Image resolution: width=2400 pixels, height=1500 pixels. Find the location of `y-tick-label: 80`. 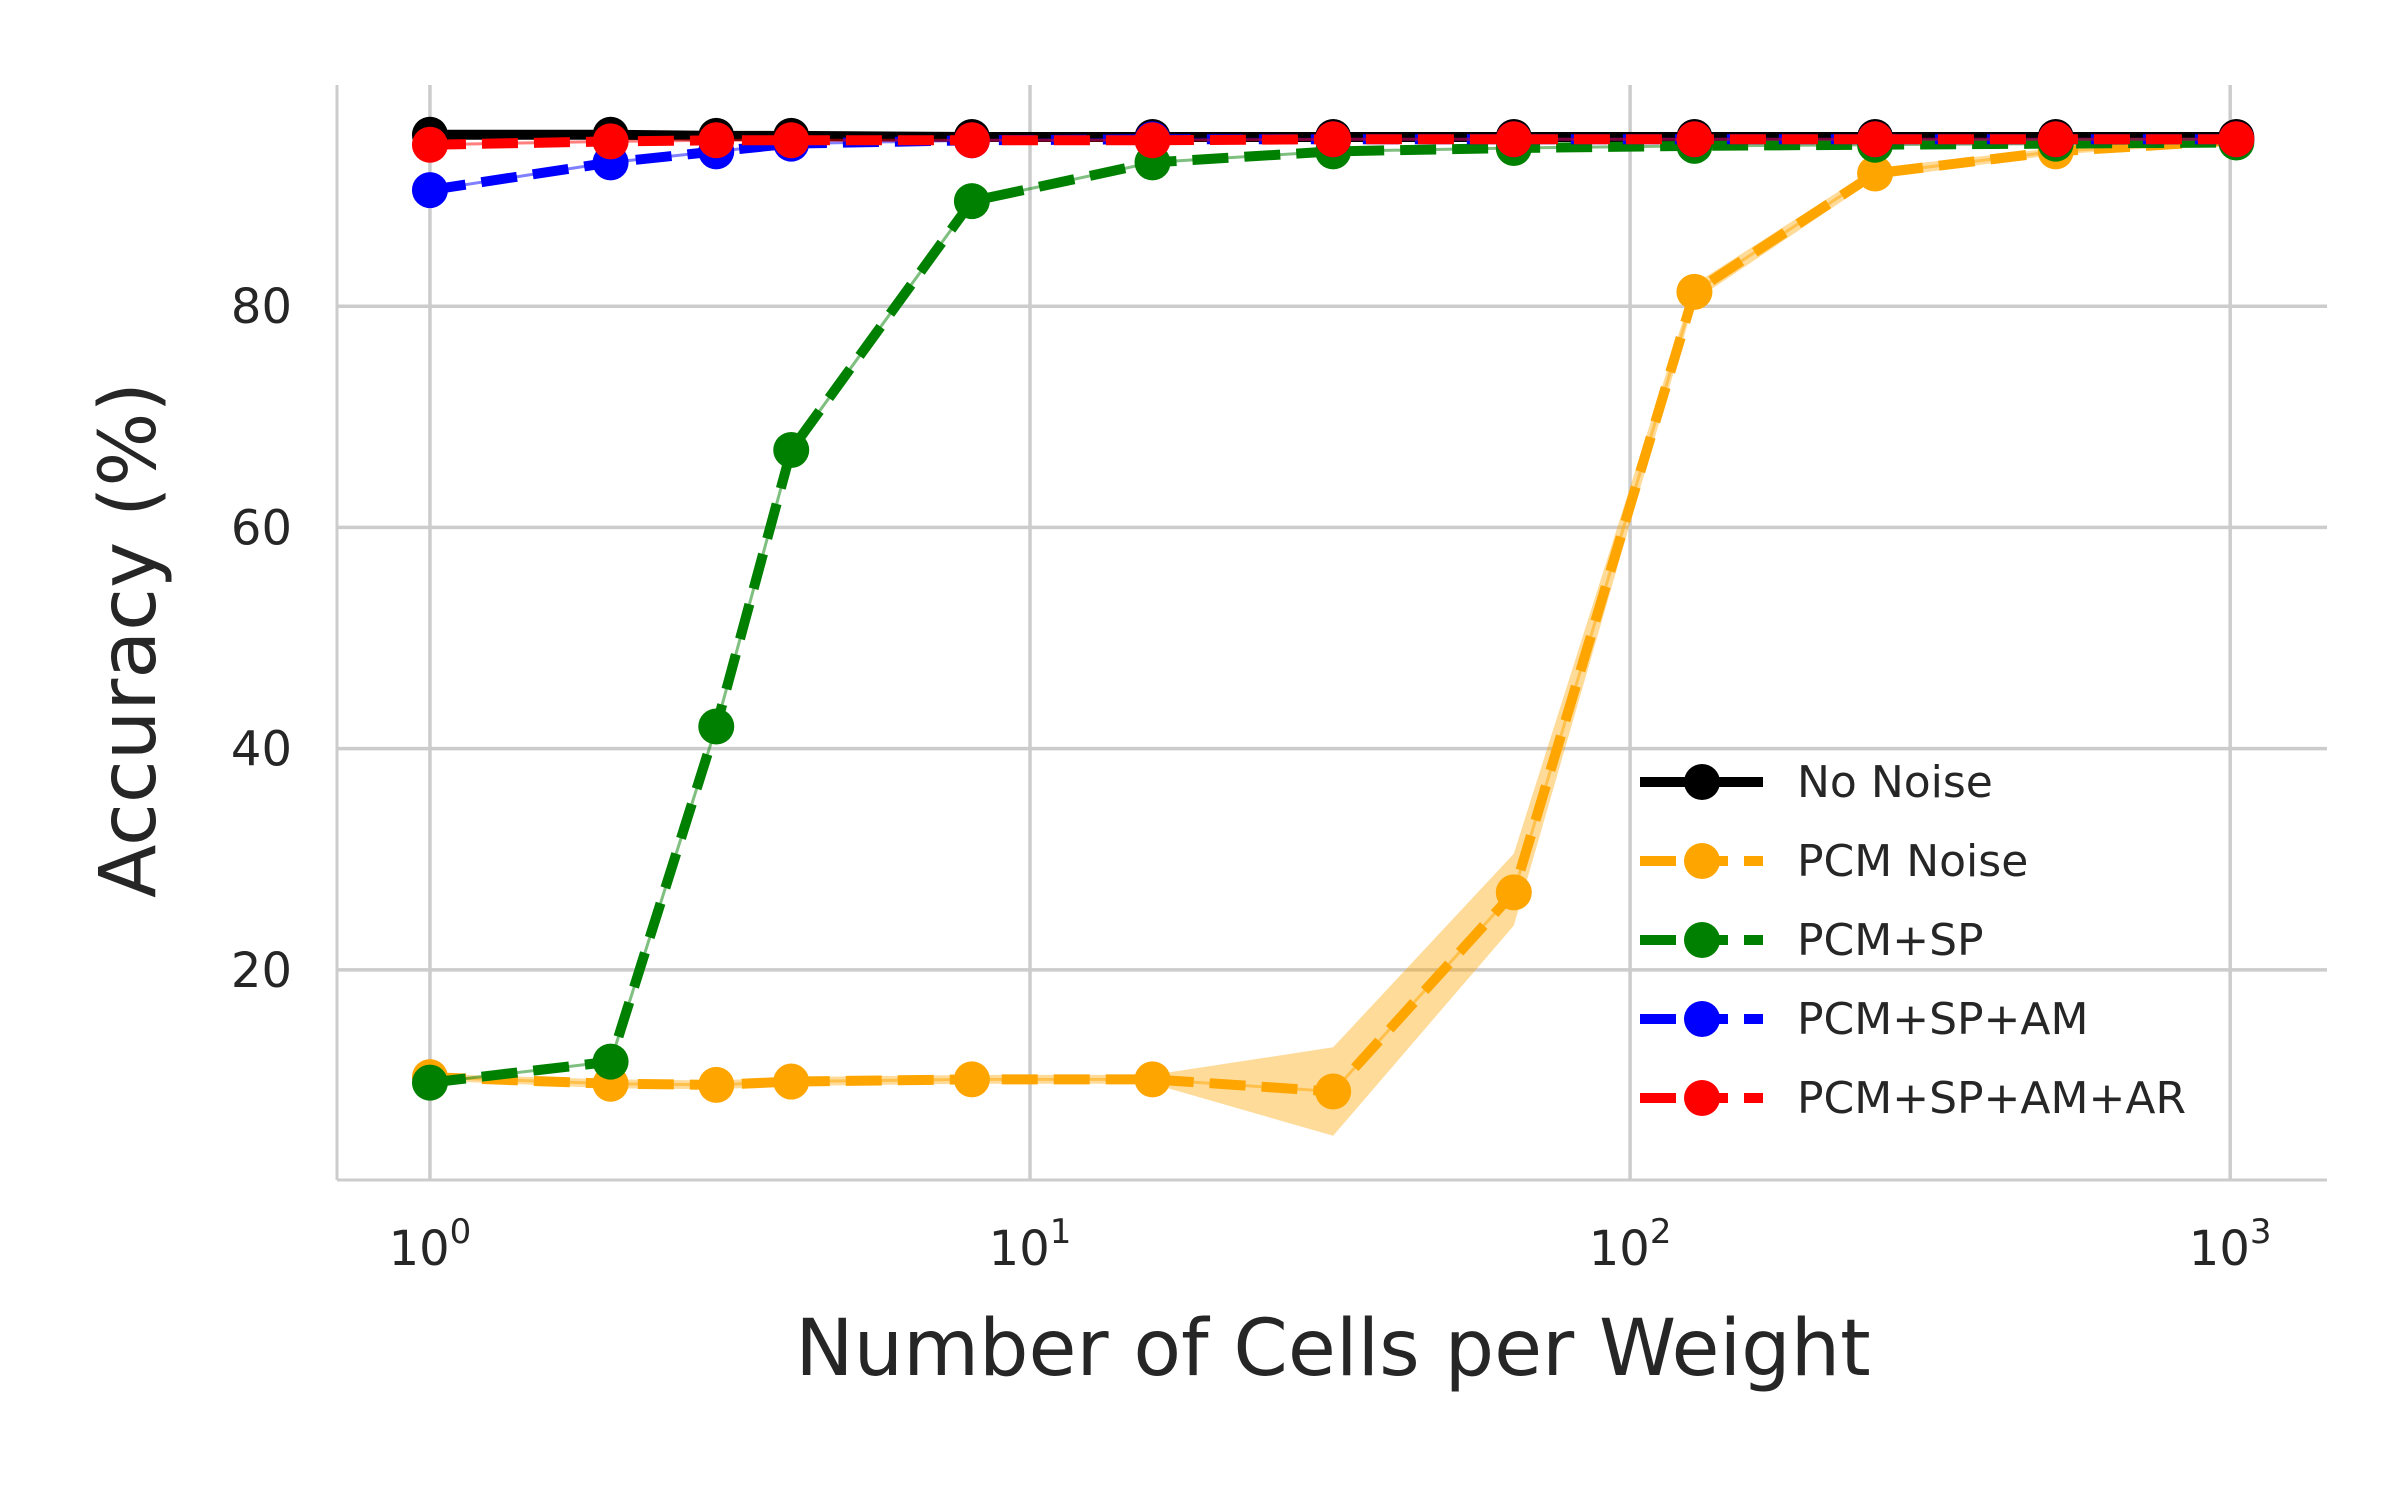

y-tick-label: 80 is located at coordinates (261, 307).